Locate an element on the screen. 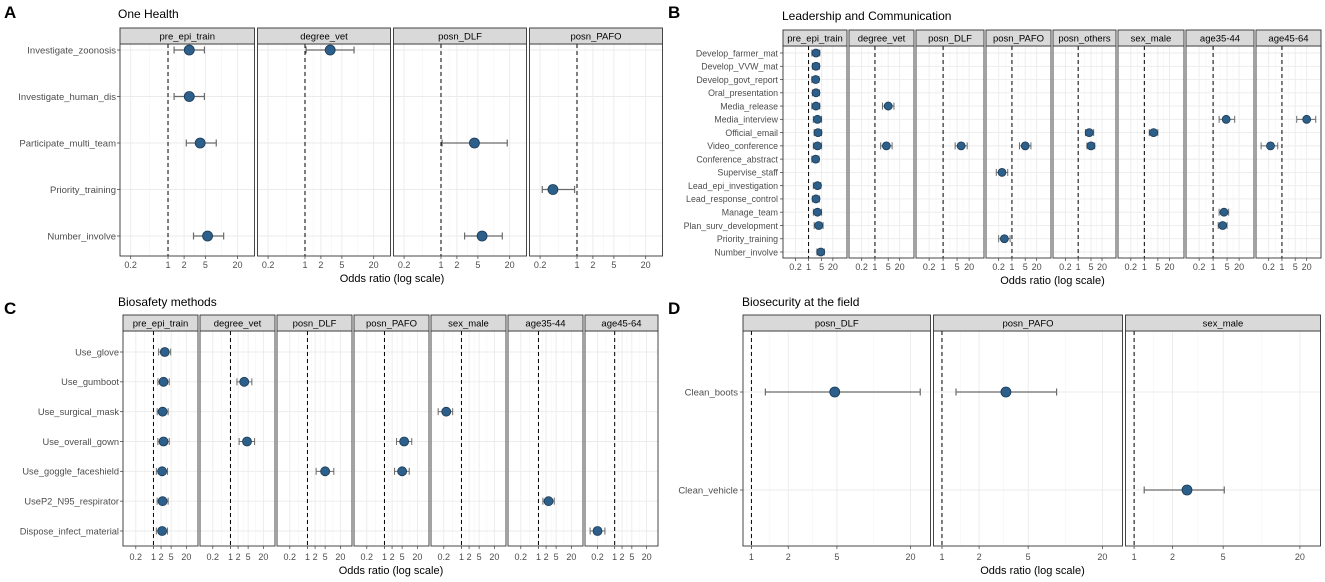 This screenshot has width=1325, height=582. category-label: Develop_farmer_mat is located at coordinates (737, 53).